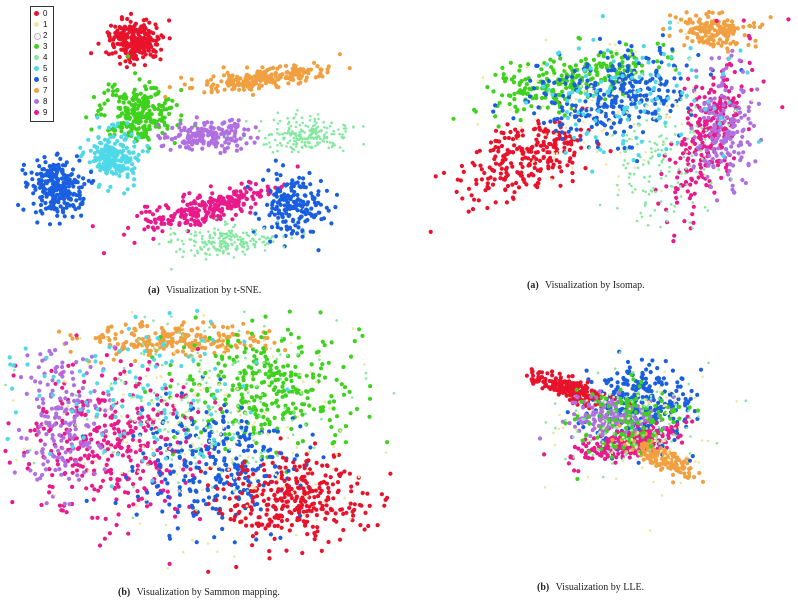 This screenshot has height=600, width=798. I want to click on tsne-caption-label: (a), so click(154, 290).